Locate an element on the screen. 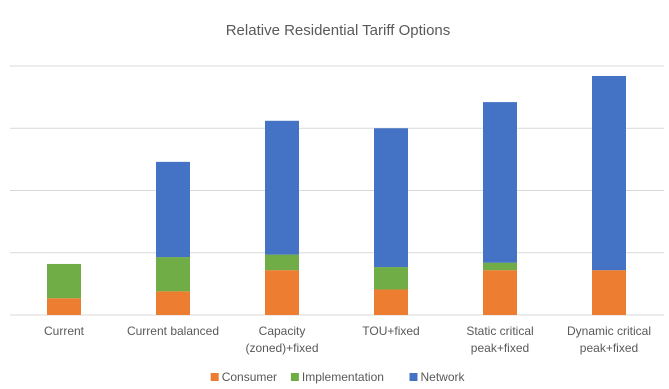 The width and height of the screenshot is (669, 389). x-tick-label: Current balanced is located at coordinates (173, 331).